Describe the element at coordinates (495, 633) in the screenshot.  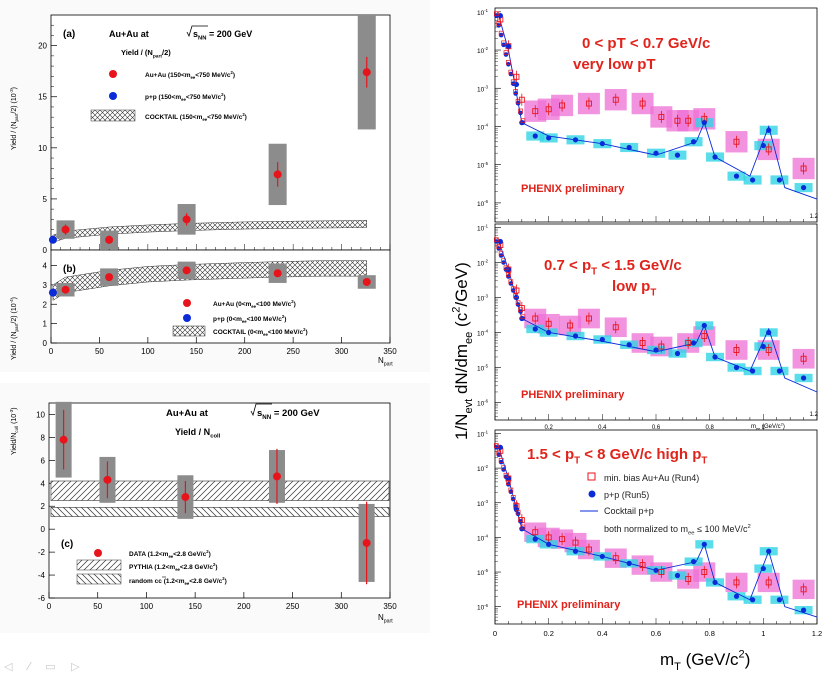
I see `x-tick-label: 0` at that location.